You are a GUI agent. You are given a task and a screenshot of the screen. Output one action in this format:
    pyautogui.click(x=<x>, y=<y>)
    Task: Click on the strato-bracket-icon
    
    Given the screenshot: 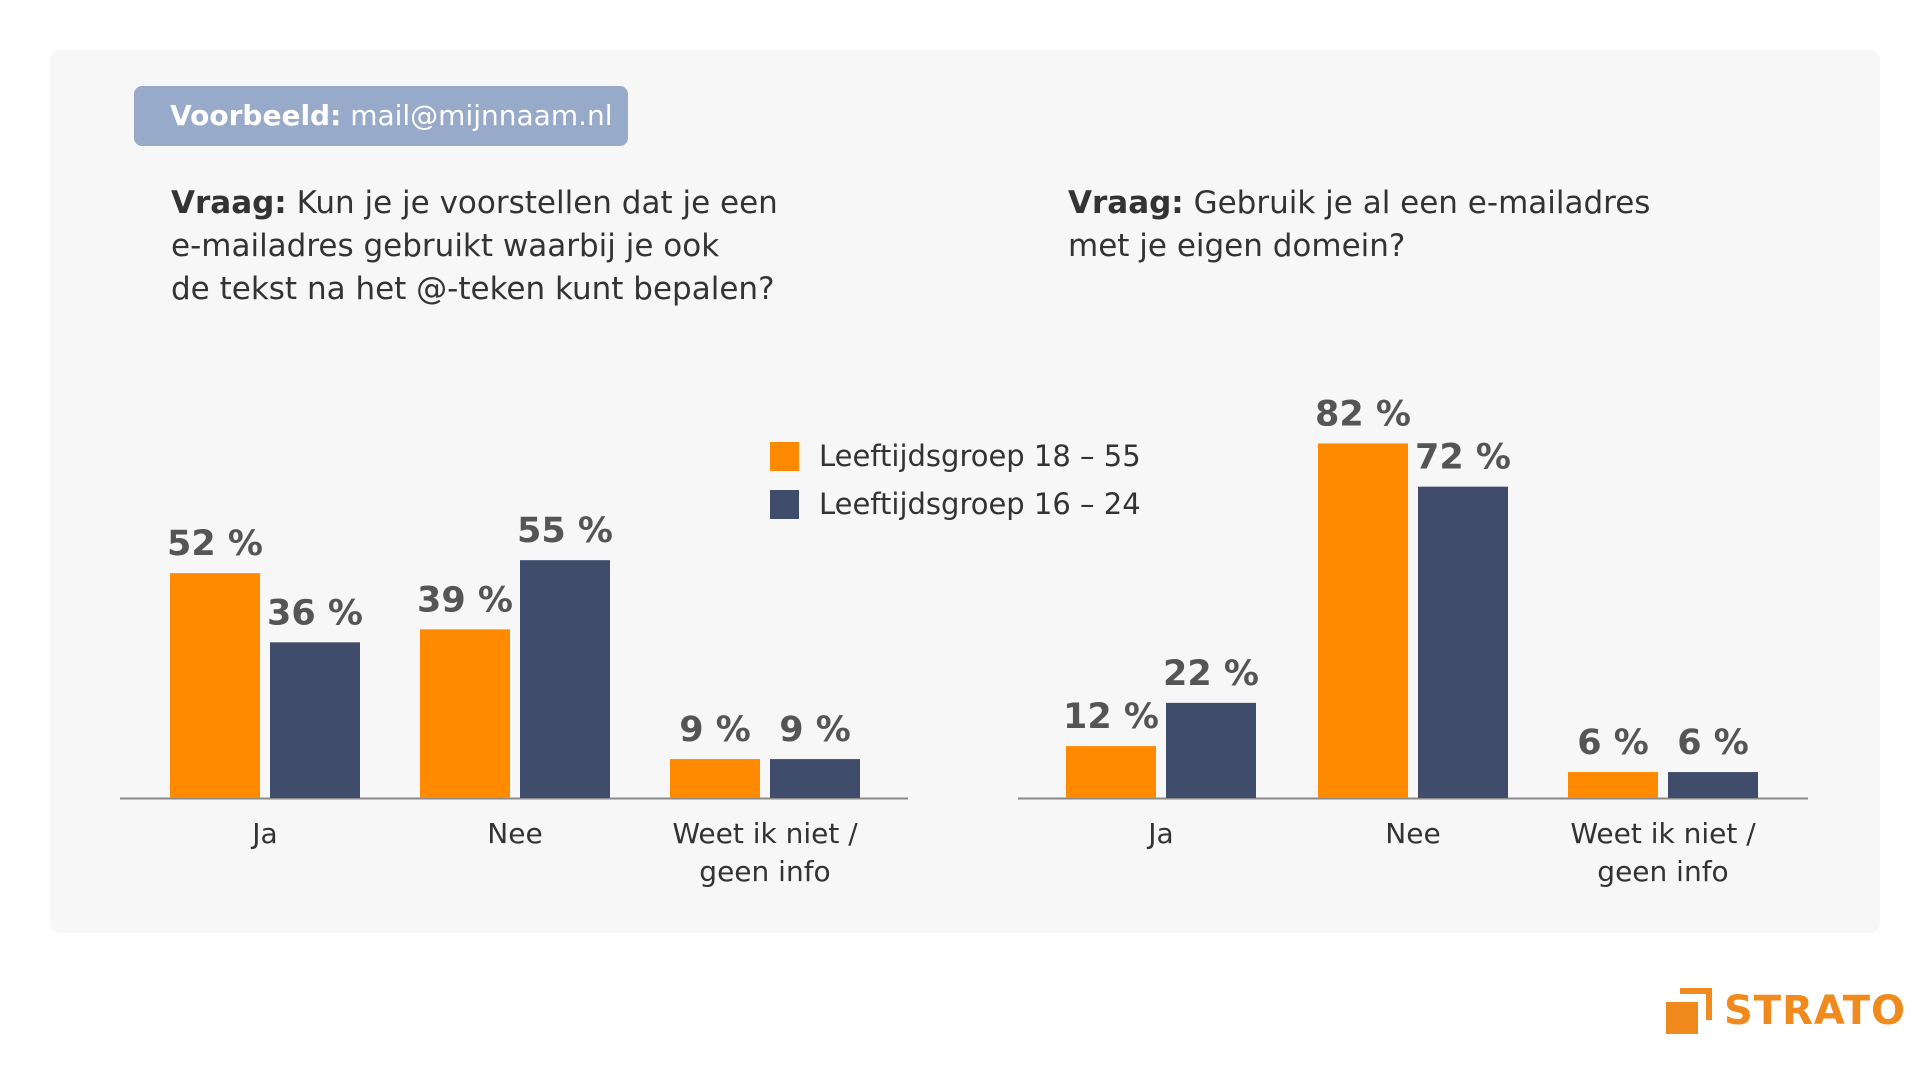 What is the action you would take?
    pyautogui.click(x=1689, y=1011)
    